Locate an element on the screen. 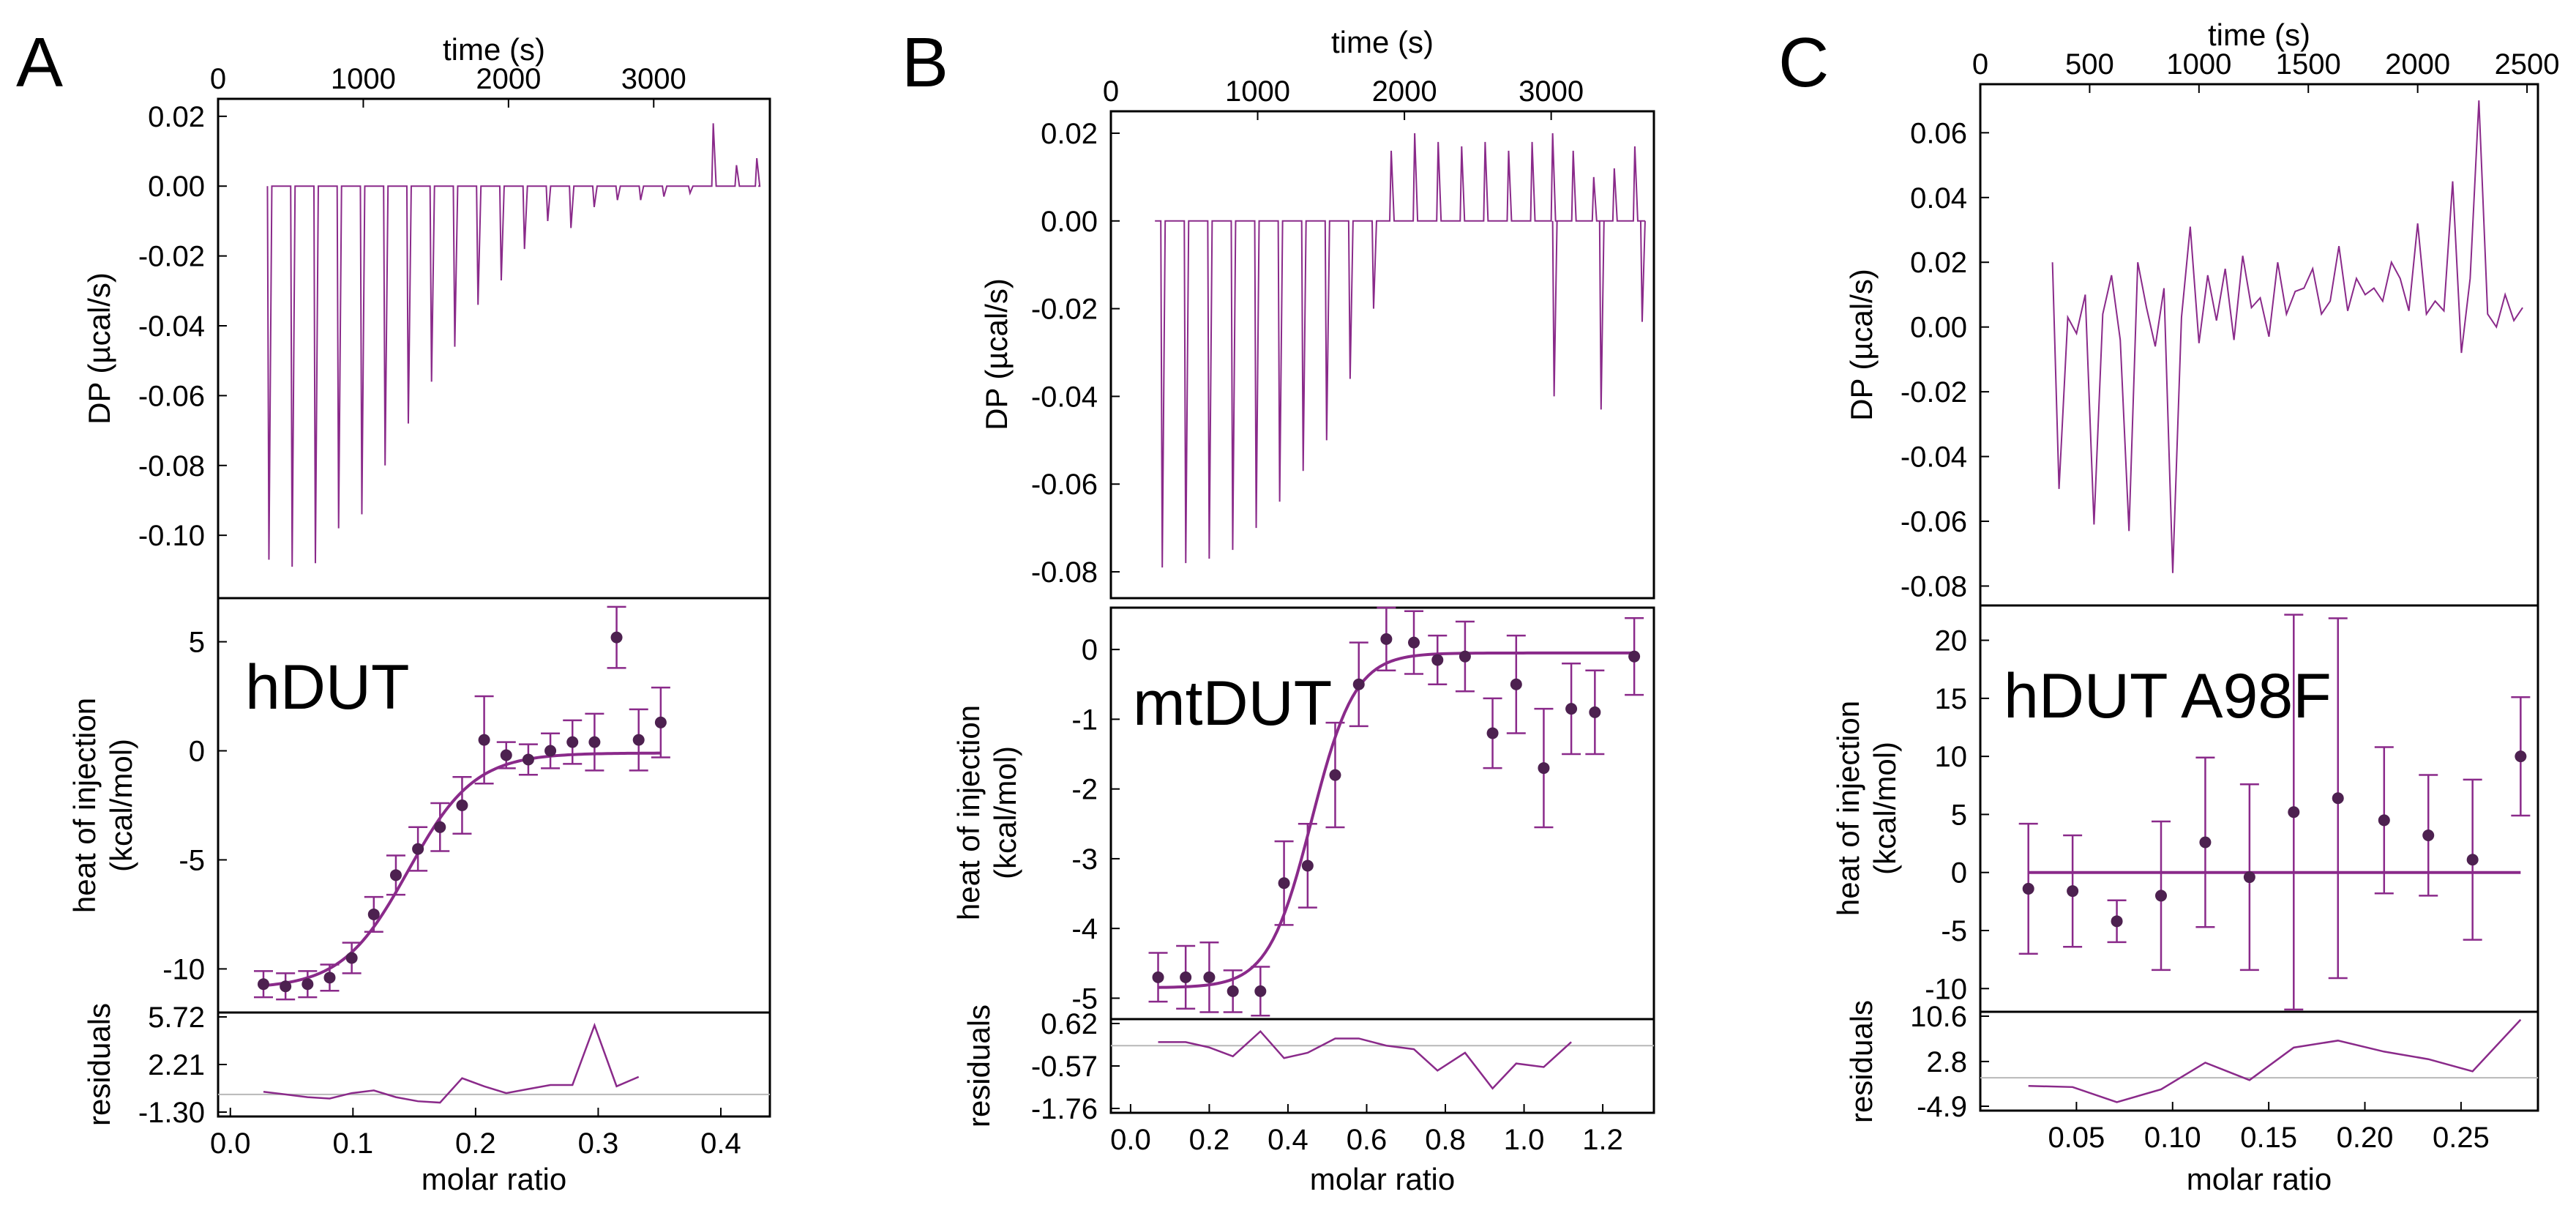  panel-c-ratio-tick-label: 0.05 is located at coordinates (2076, 1138).